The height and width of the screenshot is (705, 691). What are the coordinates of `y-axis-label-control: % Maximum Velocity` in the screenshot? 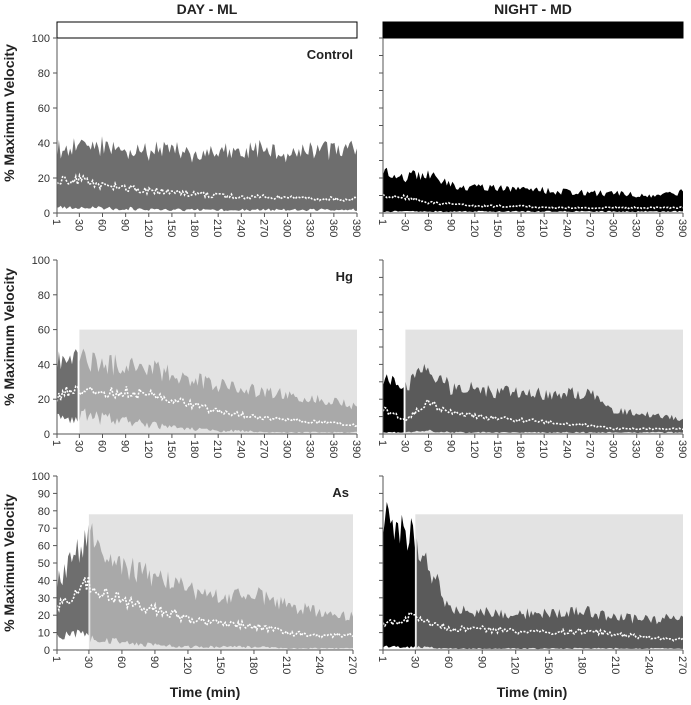 It's located at (9, 113).